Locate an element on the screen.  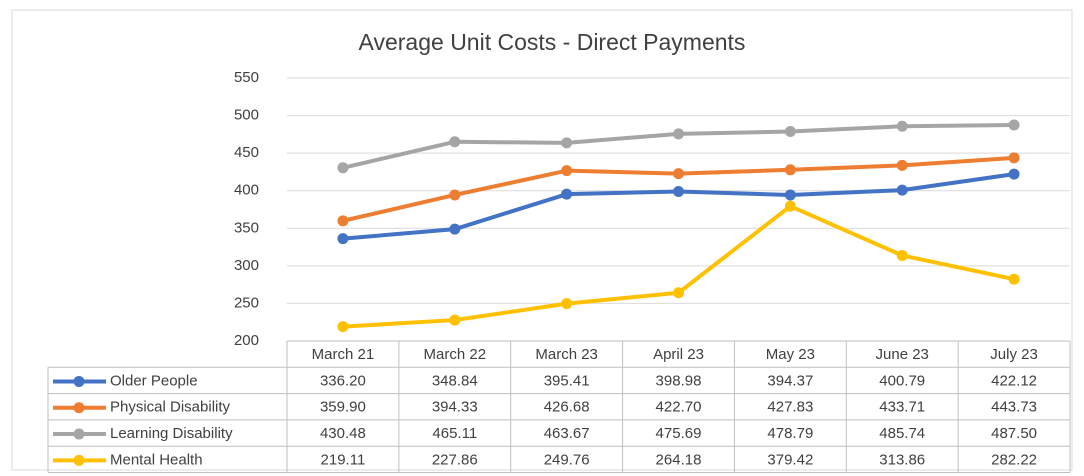
table-value: 394.37 is located at coordinates (790, 380).